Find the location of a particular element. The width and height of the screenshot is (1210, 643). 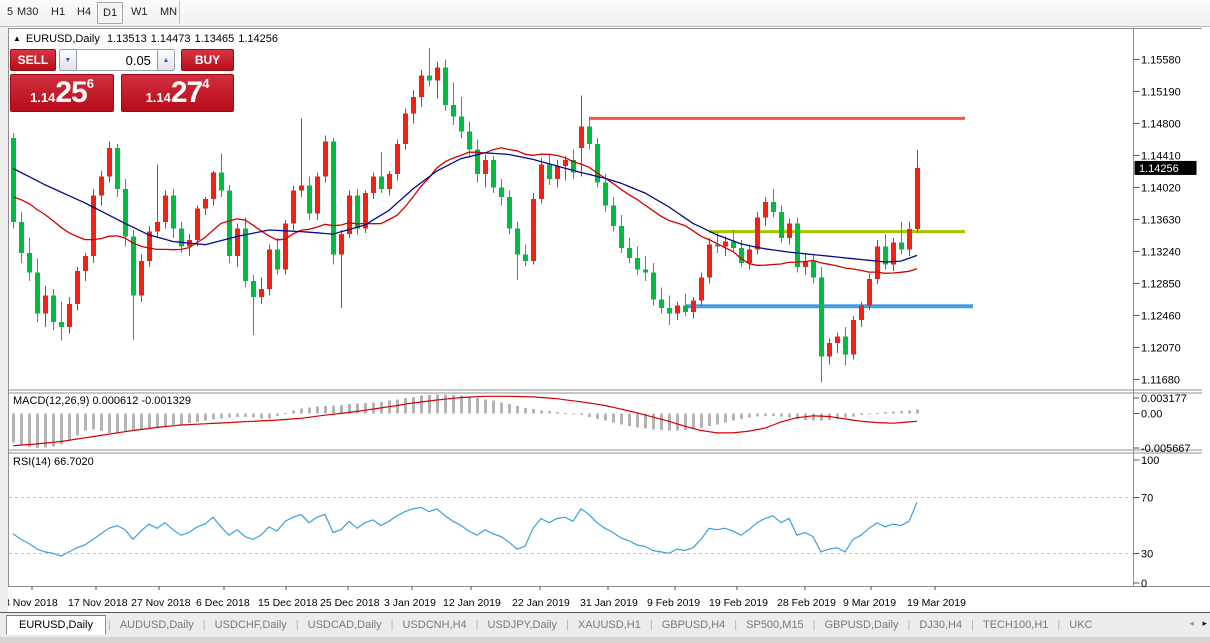

tab-AUDUSD,Daily: AUDUSD,Daily is located at coordinates (156, 625).